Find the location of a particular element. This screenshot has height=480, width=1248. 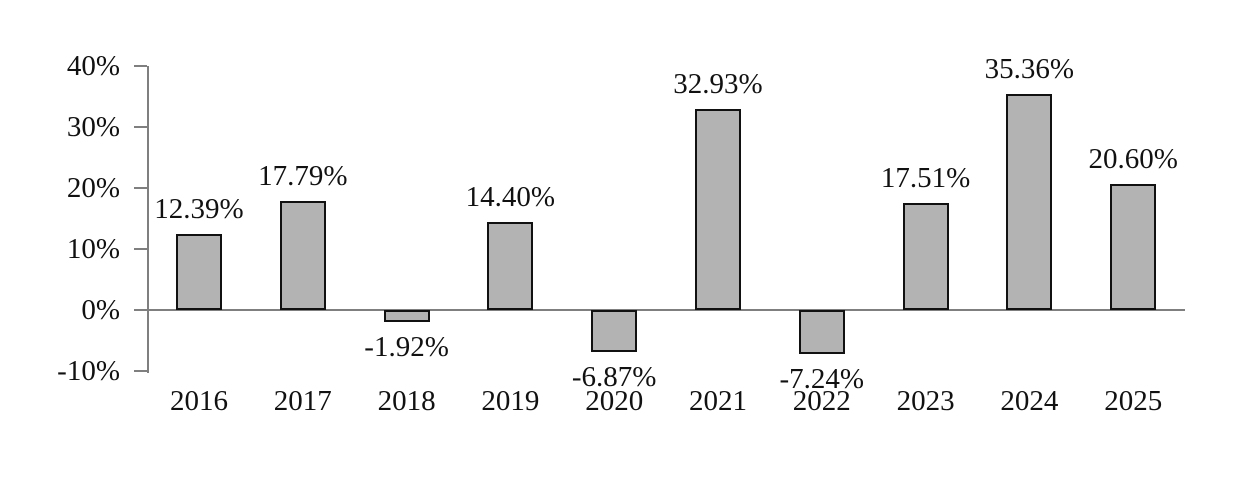

x-label-2024: 2024 is located at coordinates (1029, 401).